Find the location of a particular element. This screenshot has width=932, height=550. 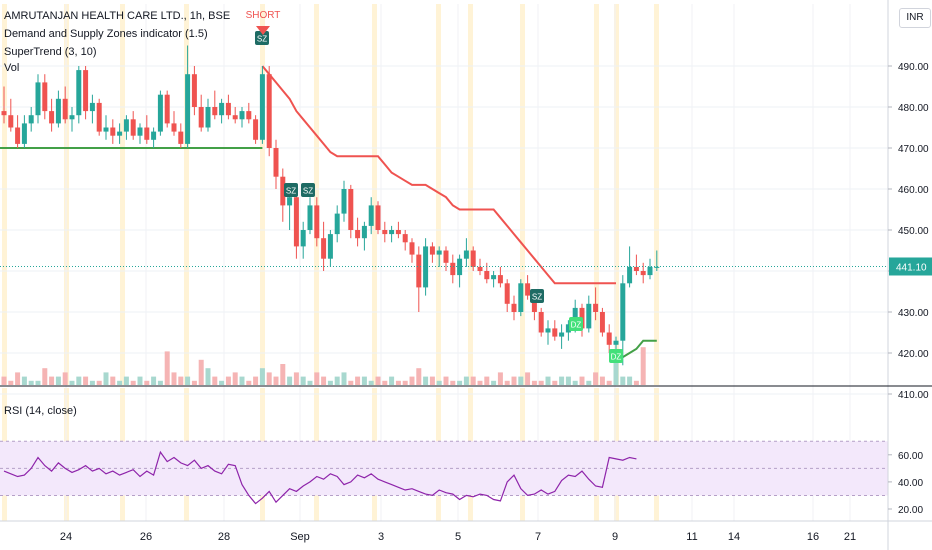

indicator-rsi: RSI (14, close) is located at coordinates (40, 411).